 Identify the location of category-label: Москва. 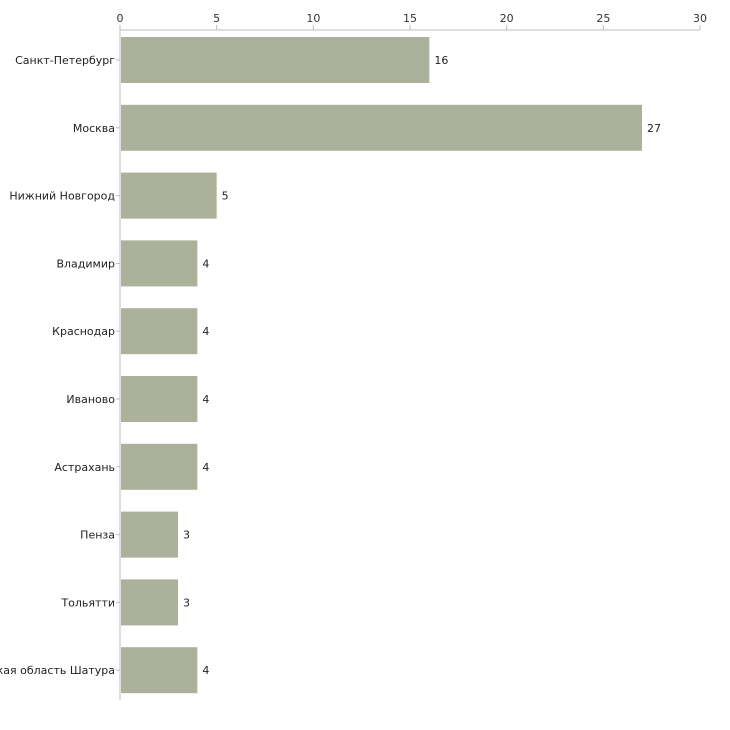
(94, 128).